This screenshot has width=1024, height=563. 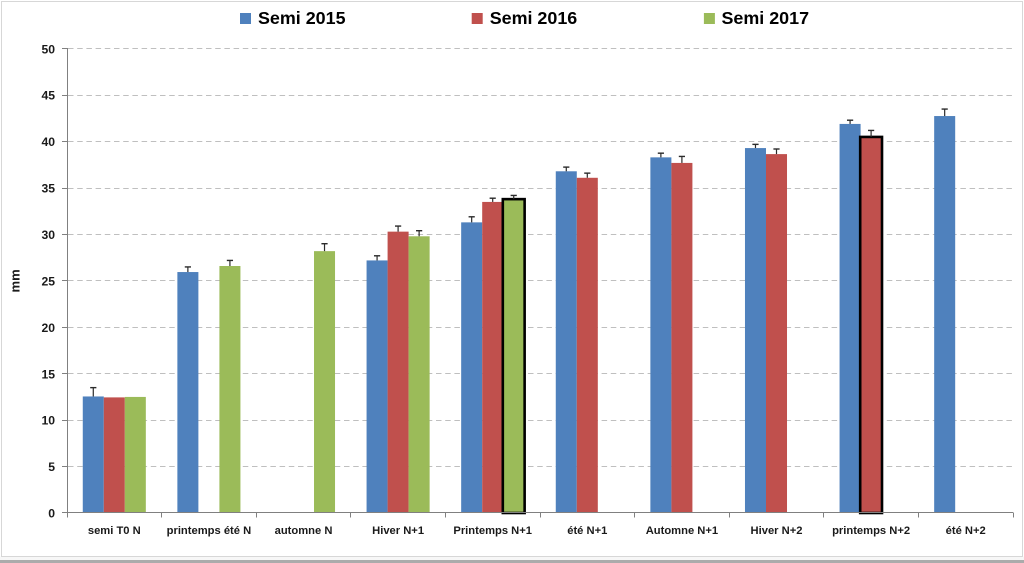 What do you see at coordinates (766, 18) in the screenshot?
I see `svg-text: Semi 2017` at bounding box center [766, 18].